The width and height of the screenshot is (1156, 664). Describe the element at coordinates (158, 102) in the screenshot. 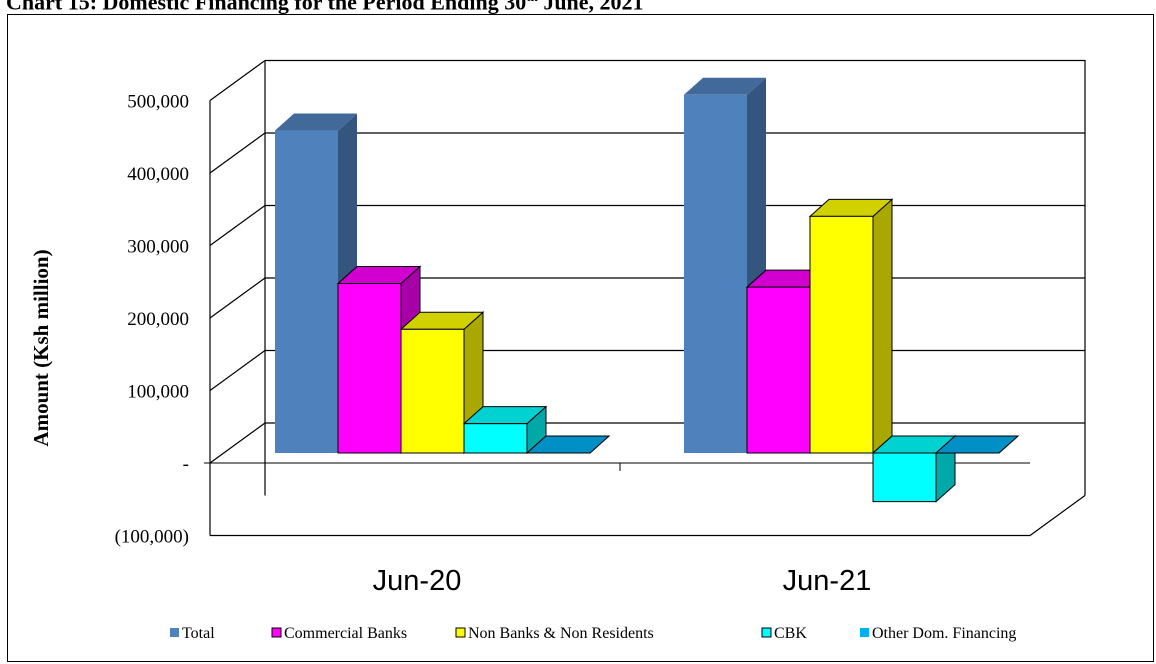

I see `y-tick-label: 500,000` at that location.